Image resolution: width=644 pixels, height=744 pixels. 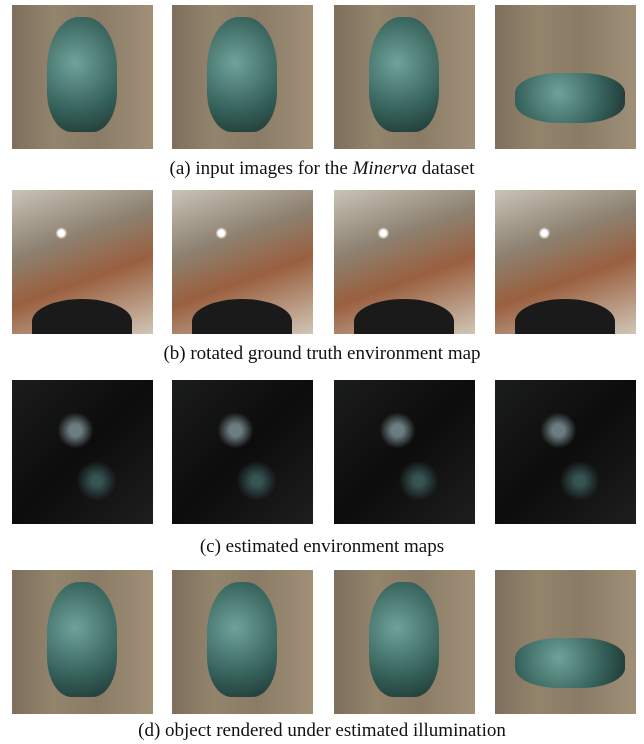 I want to click on caption-italic: Minerva, so click(x=384, y=168).